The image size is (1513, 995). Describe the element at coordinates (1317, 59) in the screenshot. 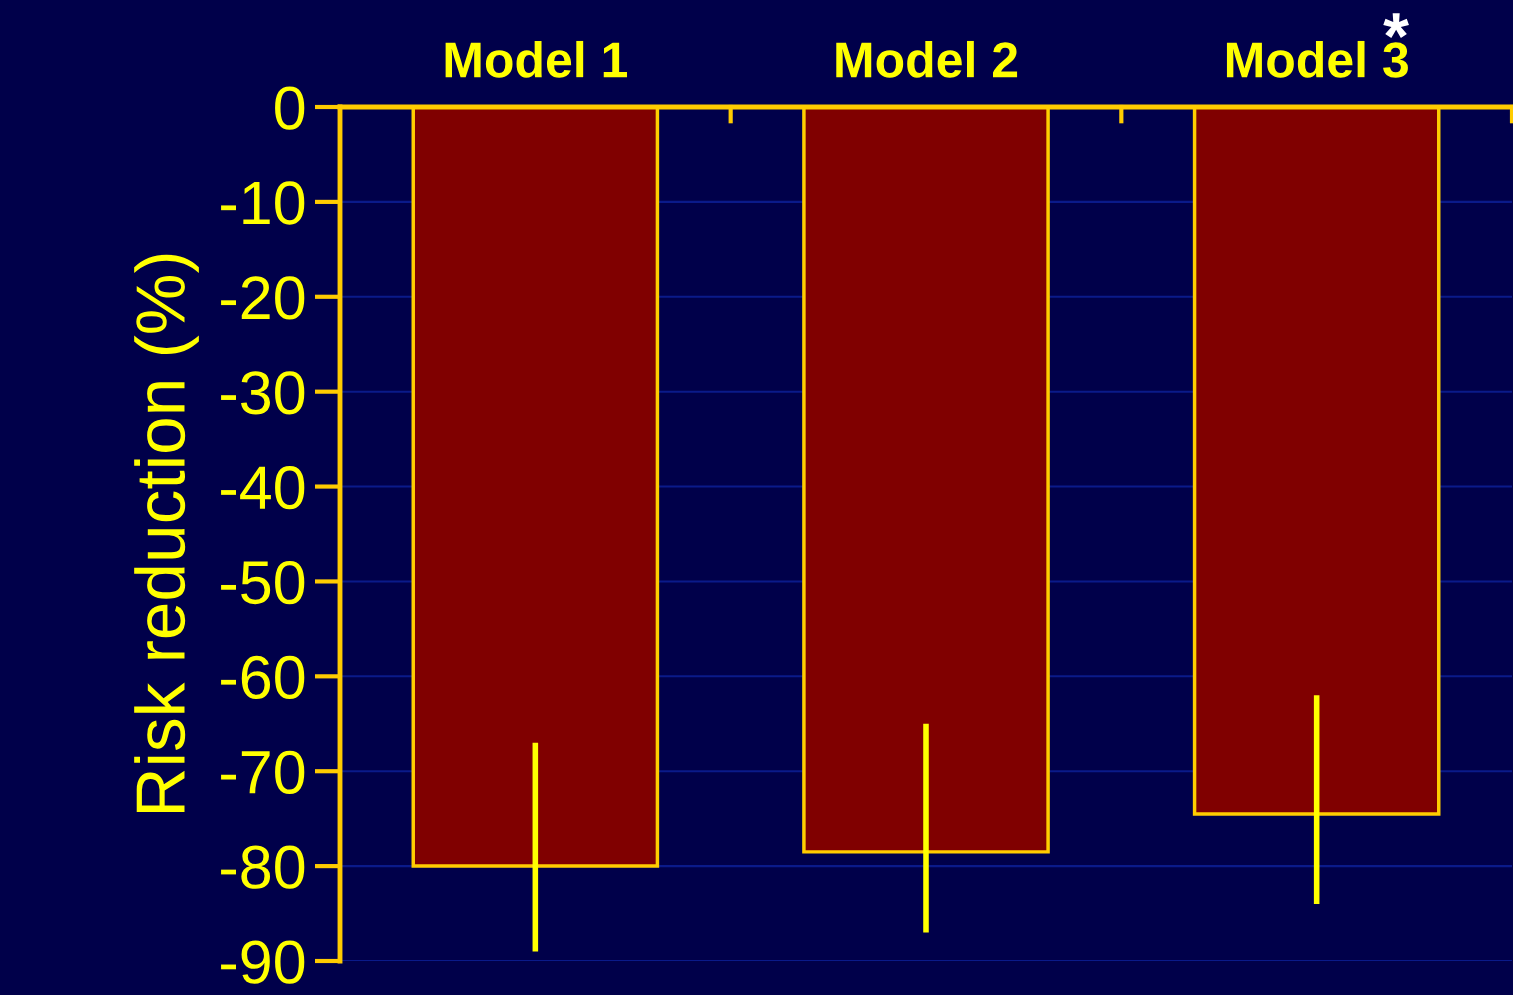

I see `x-tick-label: Model 3` at that location.